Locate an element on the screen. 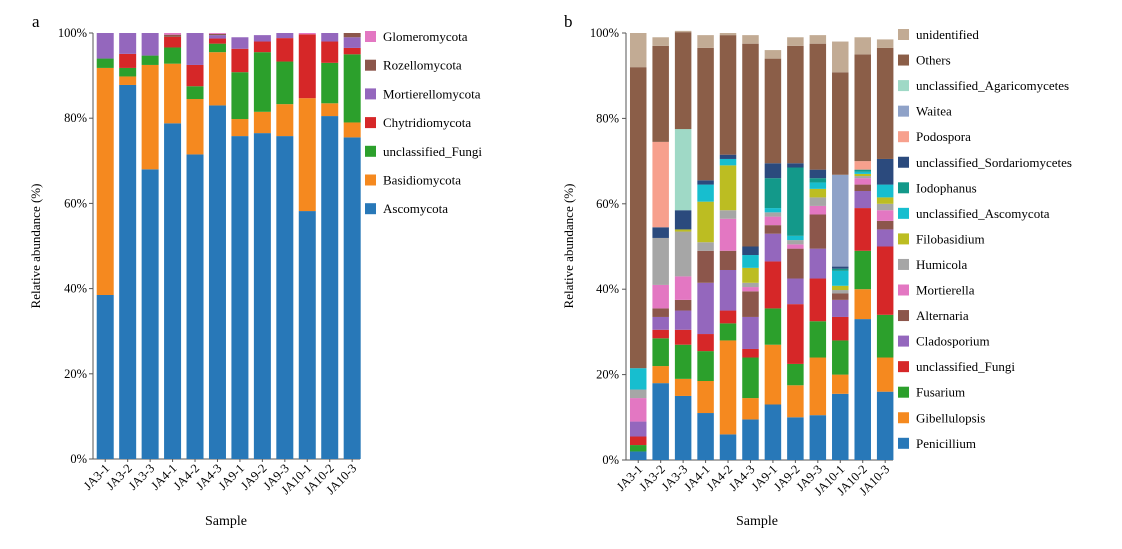 Image resolution: width=1122 pixels, height=549 pixels. panel-label-a: a is located at coordinates (36, 21).